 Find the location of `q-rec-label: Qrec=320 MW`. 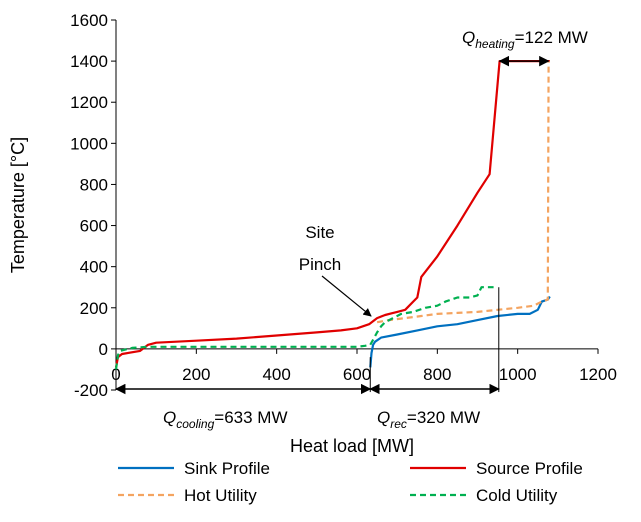

q-rec-label: Qrec=320 MW is located at coordinates (428, 419).